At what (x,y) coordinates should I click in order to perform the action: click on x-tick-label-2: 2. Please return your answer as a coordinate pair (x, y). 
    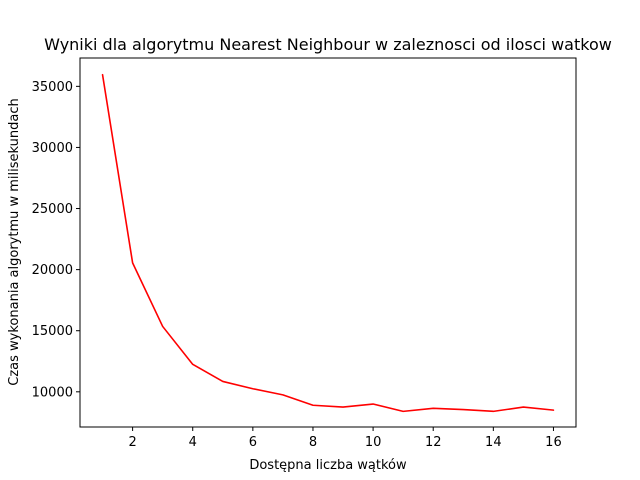
    Looking at the image, I should click on (132, 442).